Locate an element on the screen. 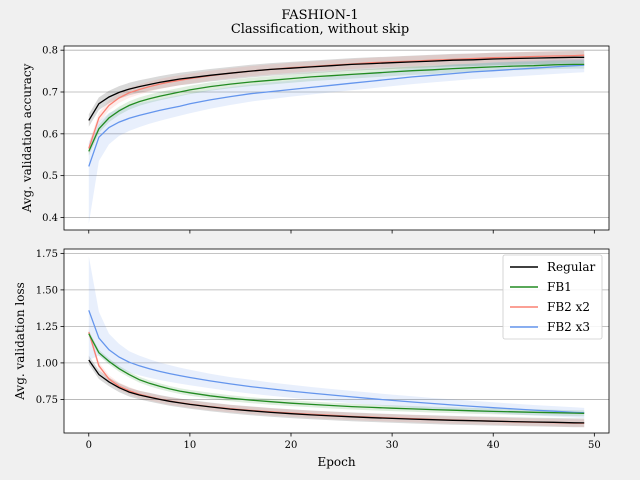 The height and width of the screenshot is (480, 640). y-tick-label: 0.6 is located at coordinates (50, 134).